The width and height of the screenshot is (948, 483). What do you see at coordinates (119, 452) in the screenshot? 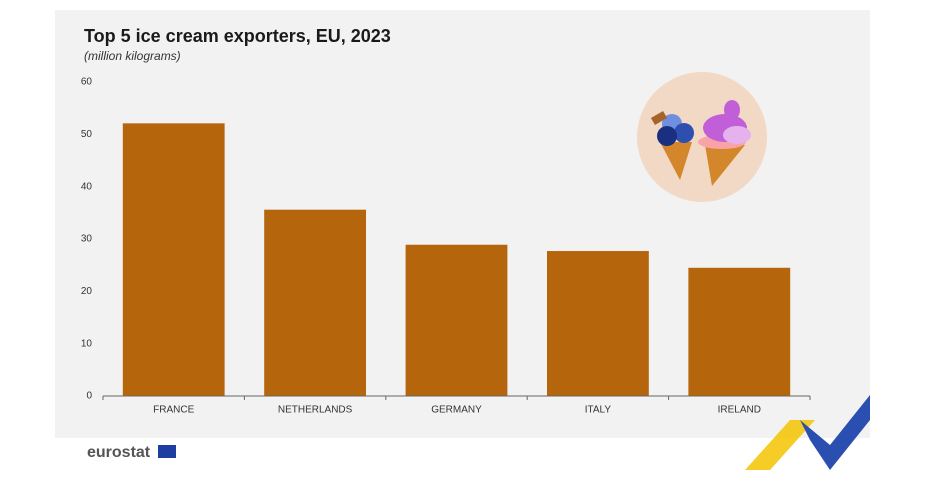
I see `brand-logo: eurostat` at bounding box center [119, 452].